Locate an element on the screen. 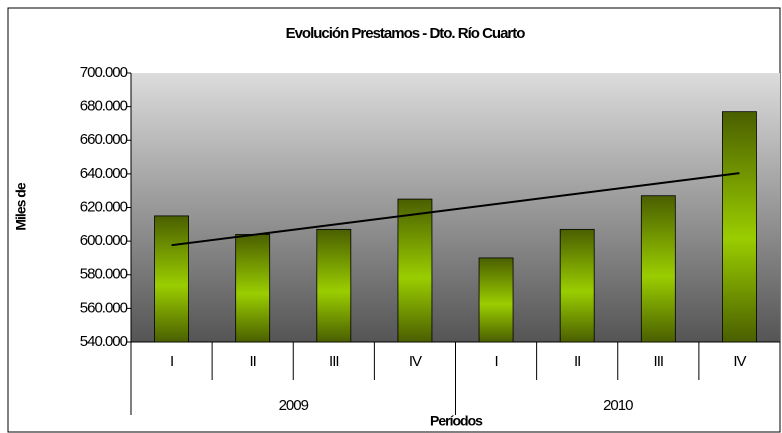 This screenshot has width=782, height=433. y-tick-label: 540.000 is located at coordinates (104, 341).